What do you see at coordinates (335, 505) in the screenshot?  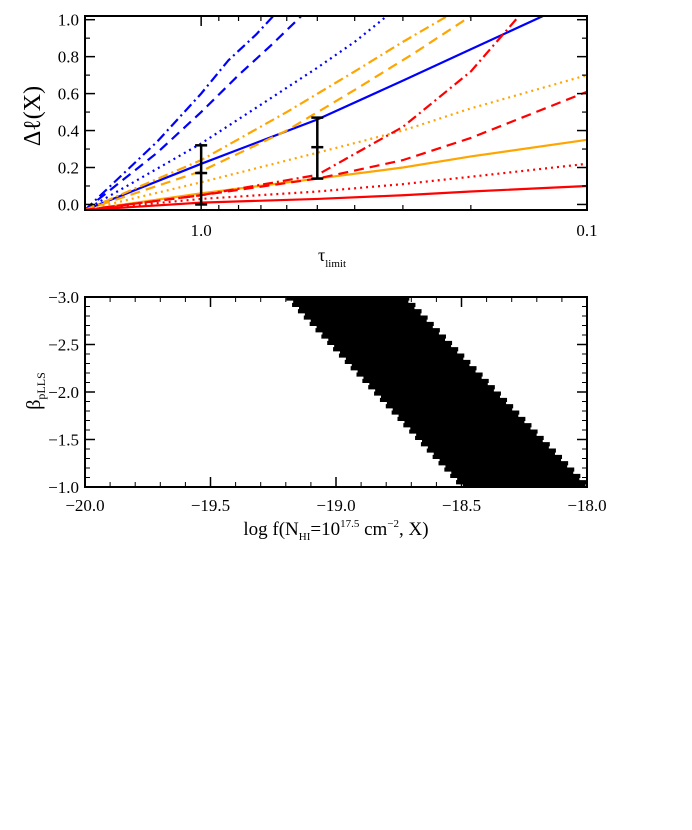 I see `x-tick-label-bottom-2: −19.0` at bounding box center [335, 505].